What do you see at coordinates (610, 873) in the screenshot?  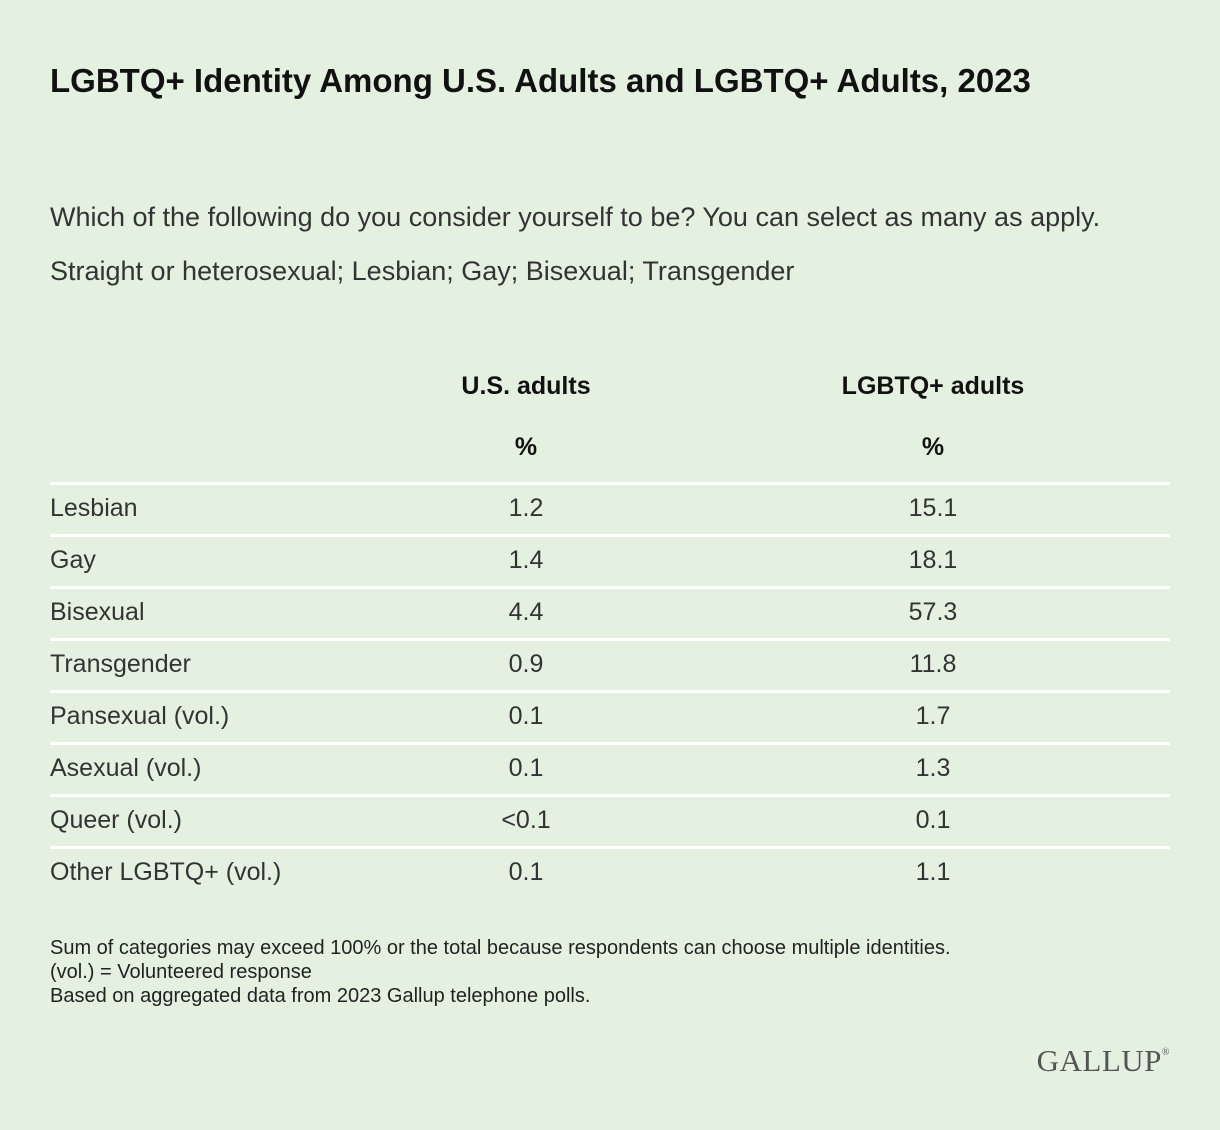 I see `table-row: Other LGBTQ+ (vol.) 0.1 1.1` at bounding box center [610, 873].